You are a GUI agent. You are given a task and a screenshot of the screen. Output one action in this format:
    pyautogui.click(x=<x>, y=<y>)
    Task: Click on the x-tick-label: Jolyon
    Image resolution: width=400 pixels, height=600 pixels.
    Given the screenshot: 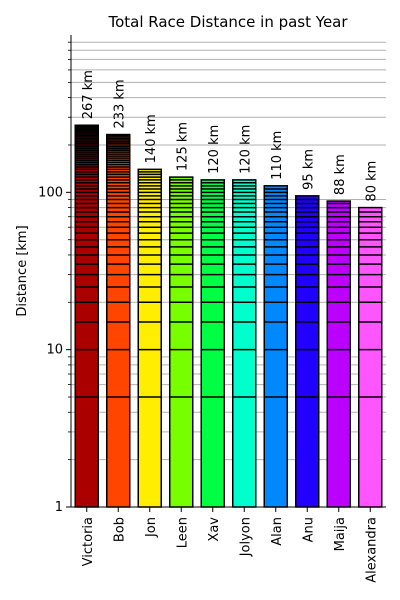 What is the action you would take?
    pyautogui.click(x=245, y=537)
    